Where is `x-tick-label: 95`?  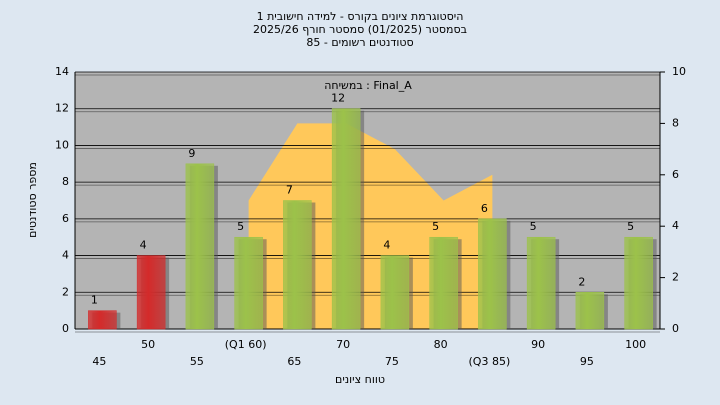
x-tick-label: 95 is located at coordinates (587, 361).